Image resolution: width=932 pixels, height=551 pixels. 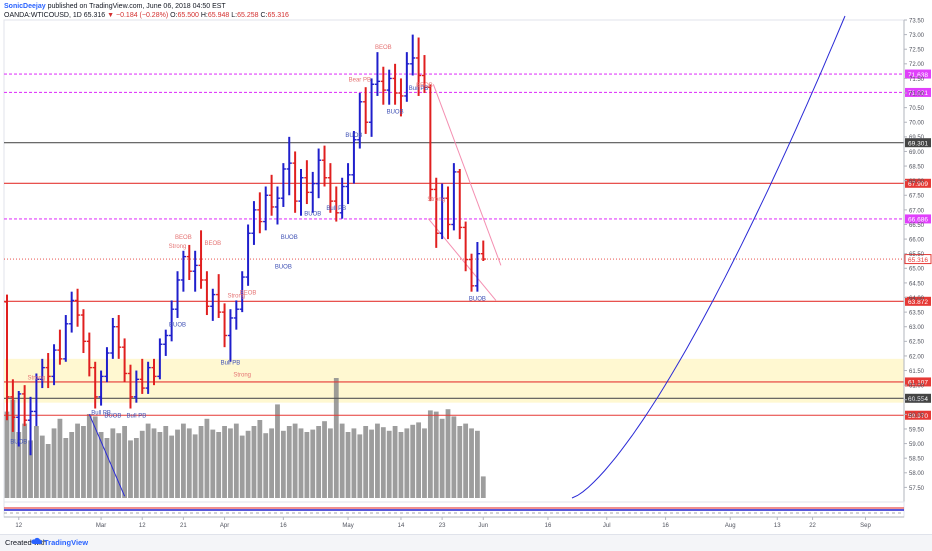 What do you see at coordinates (101, 526) in the screenshot?
I see `time-axis-label: Mar` at bounding box center [101, 526].